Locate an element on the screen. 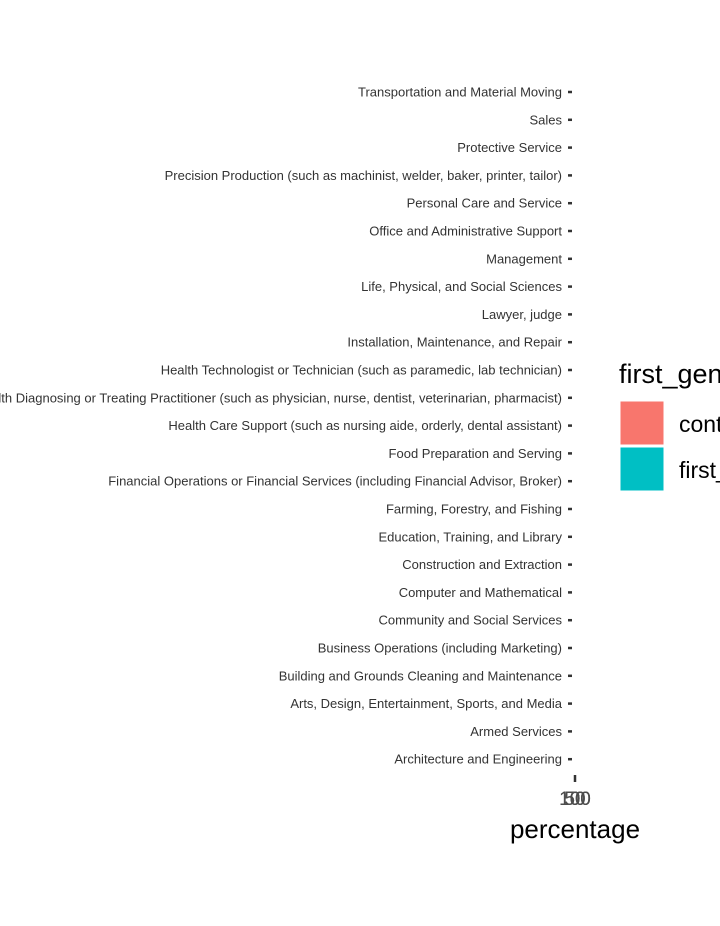 Image resolution: width=720 pixels, height=926 pixels. y-tick-label: Personal Care and Service is located at coordinates (484, 203).